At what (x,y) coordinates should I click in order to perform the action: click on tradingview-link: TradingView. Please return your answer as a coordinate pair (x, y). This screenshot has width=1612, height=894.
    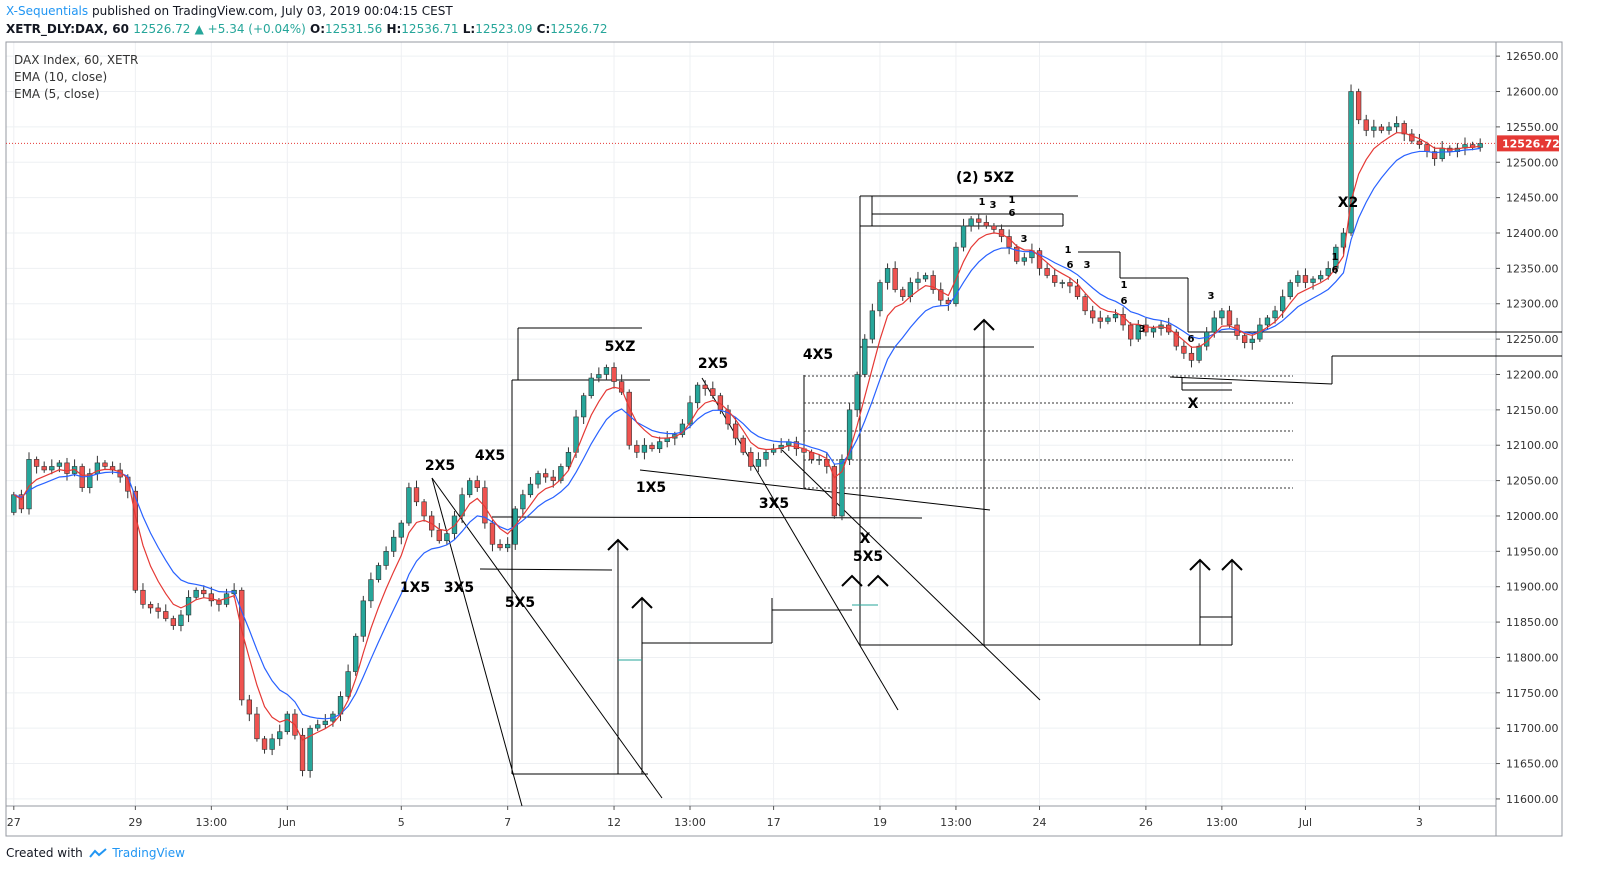
    Looking at the image, I should click on (148, 853).